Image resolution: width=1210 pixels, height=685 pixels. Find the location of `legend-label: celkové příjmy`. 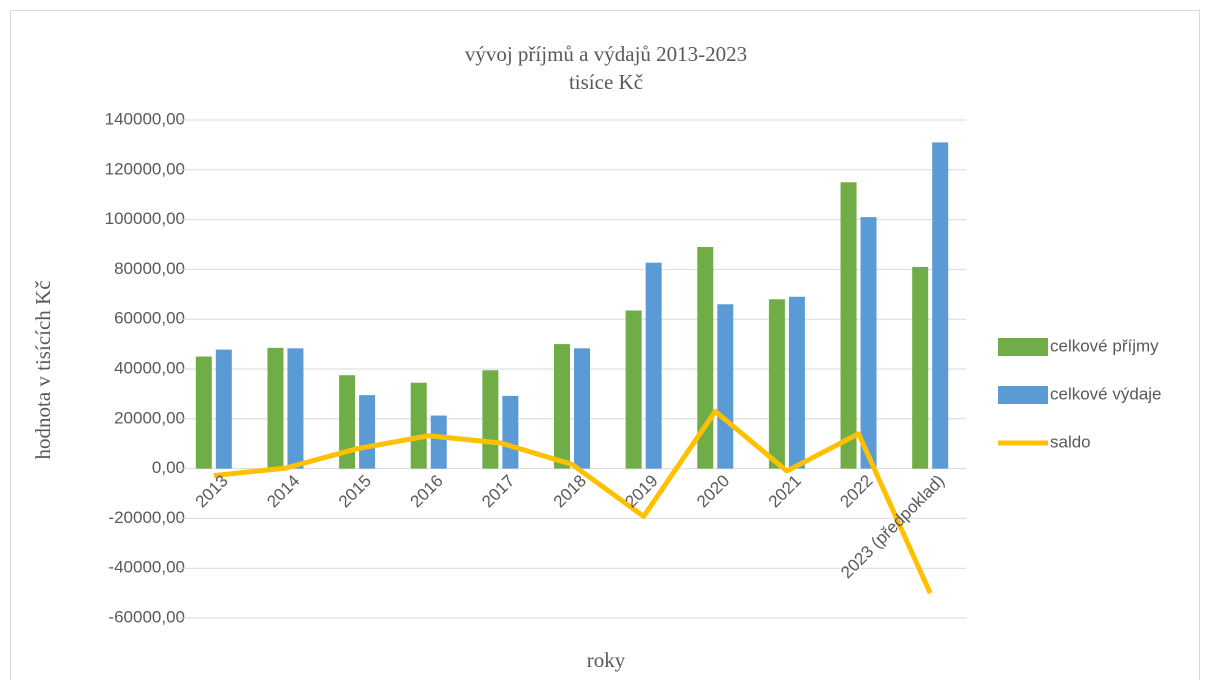

legend-label: celkové příjmy is located at coordinates (1104, 345).